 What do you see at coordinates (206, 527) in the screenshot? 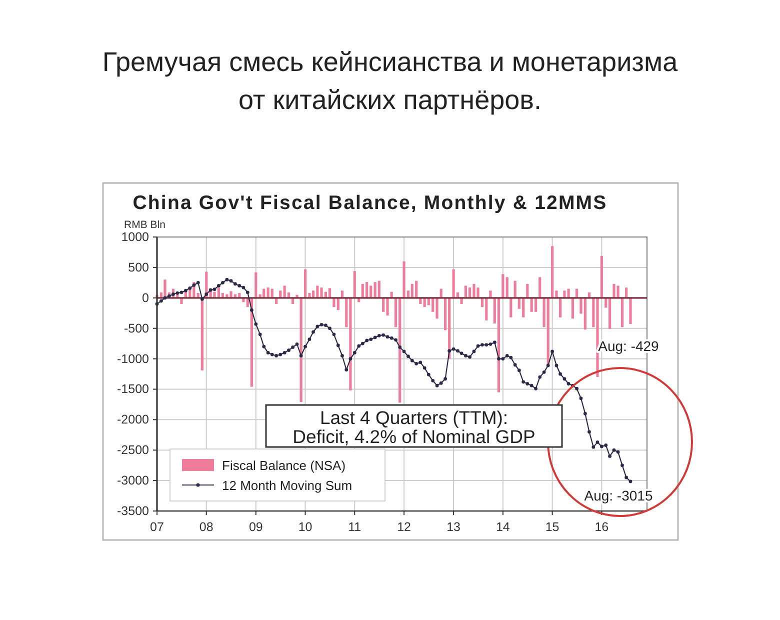
I see `x-tick-label: 08` at bounding box center [206, 527].